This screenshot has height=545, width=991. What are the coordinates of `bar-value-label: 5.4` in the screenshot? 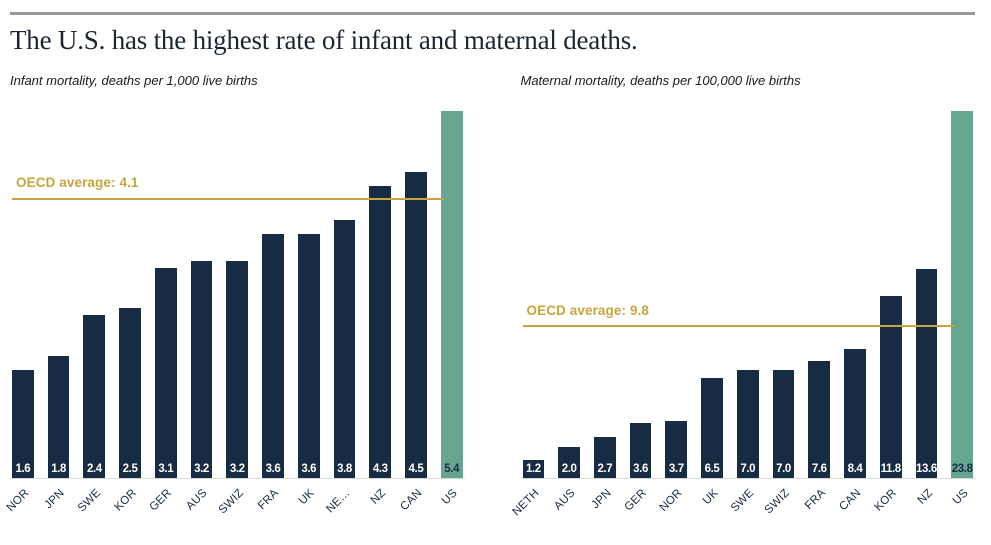 It's located at (452, 468).